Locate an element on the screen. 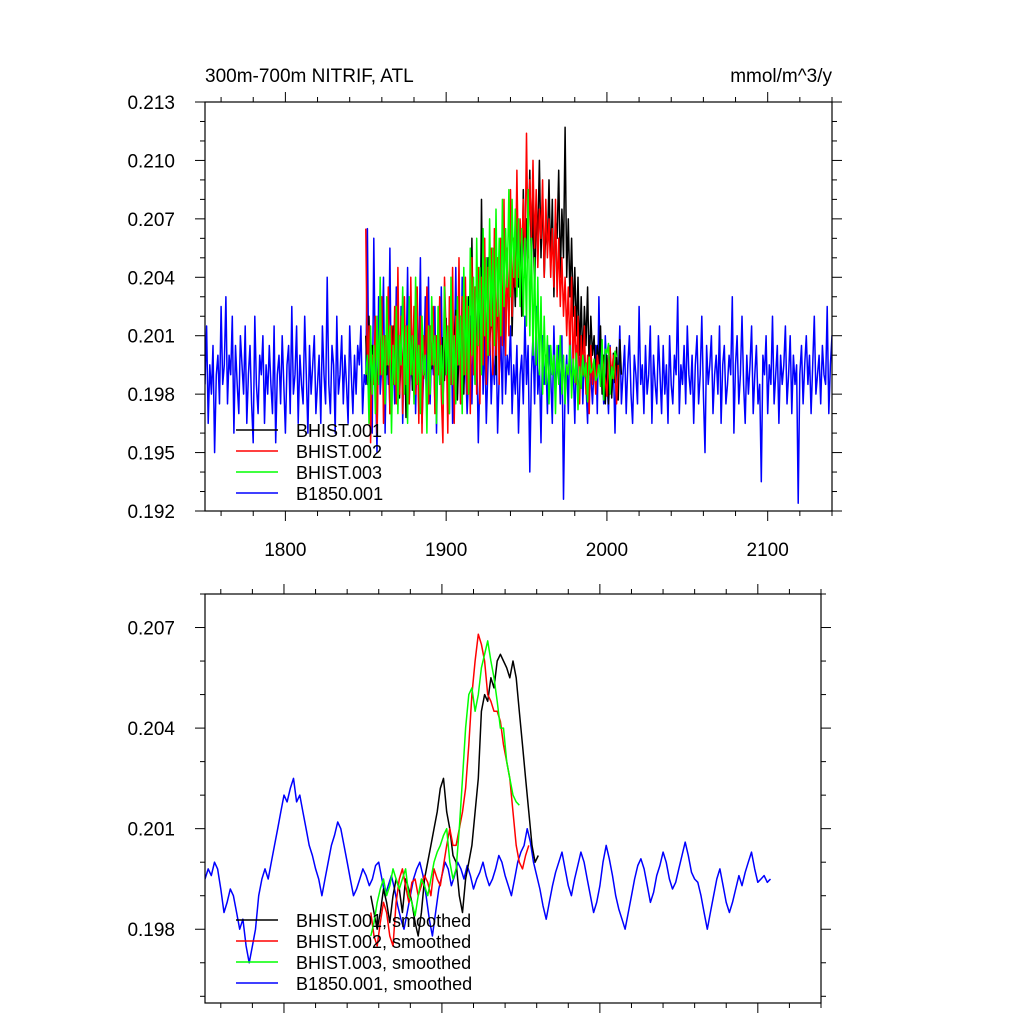 The image size is (1024, 1024). legend-label: BHIST.003, smoothed is located at coordinates (383, 963).